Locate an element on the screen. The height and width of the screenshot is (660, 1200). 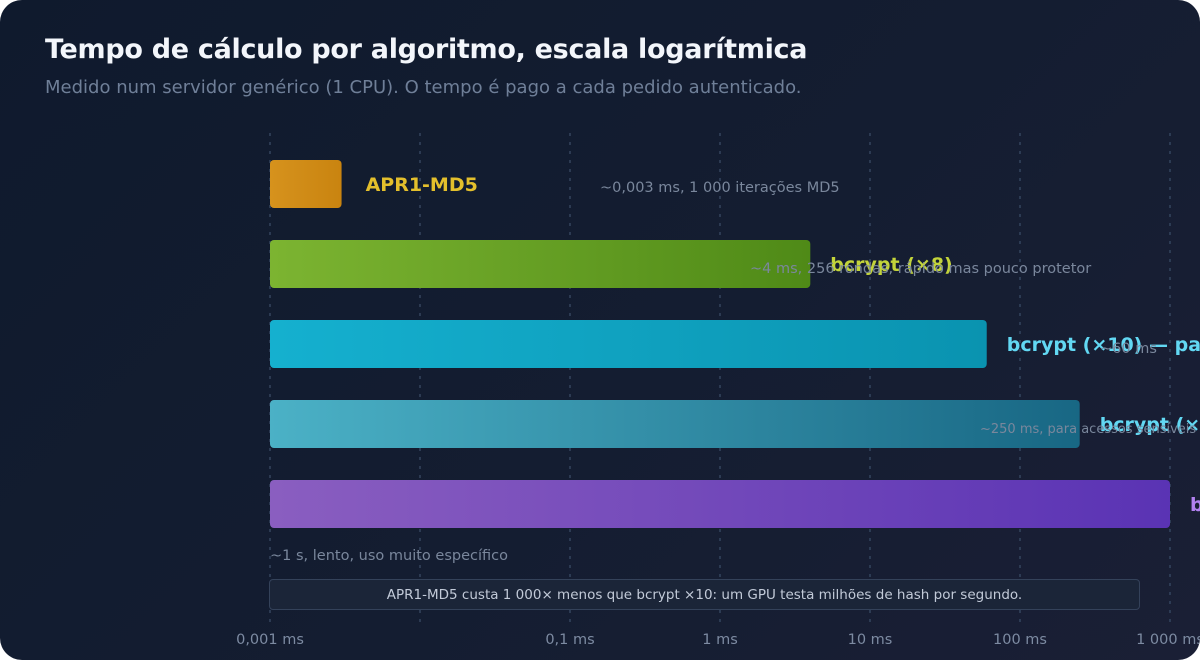
bar-label: bcrypt (×12) is located at coordinates (1150, 425).